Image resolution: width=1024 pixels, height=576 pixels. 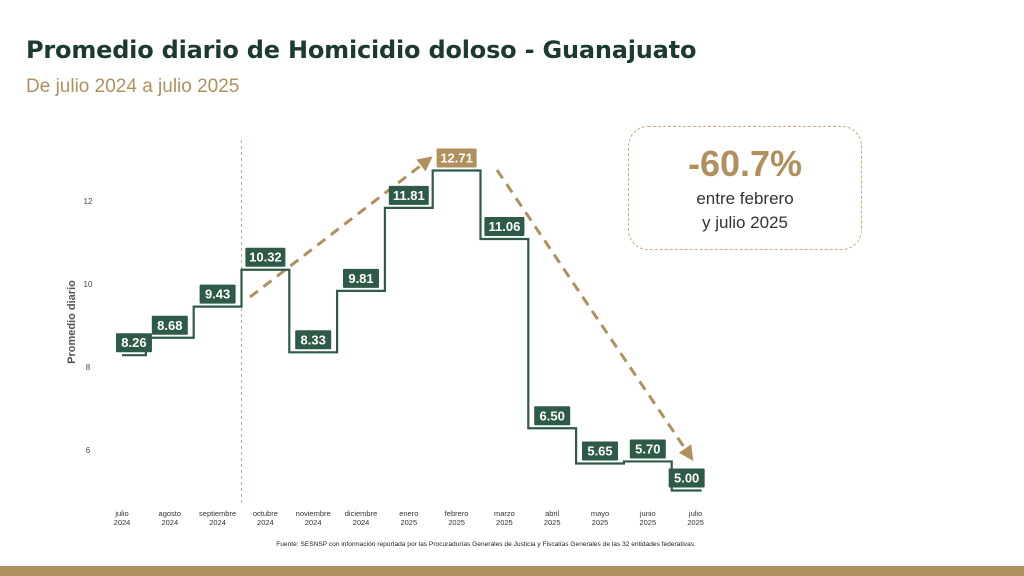 I want to click on x-tick-label: noviembre, so click(x=313, y=513).